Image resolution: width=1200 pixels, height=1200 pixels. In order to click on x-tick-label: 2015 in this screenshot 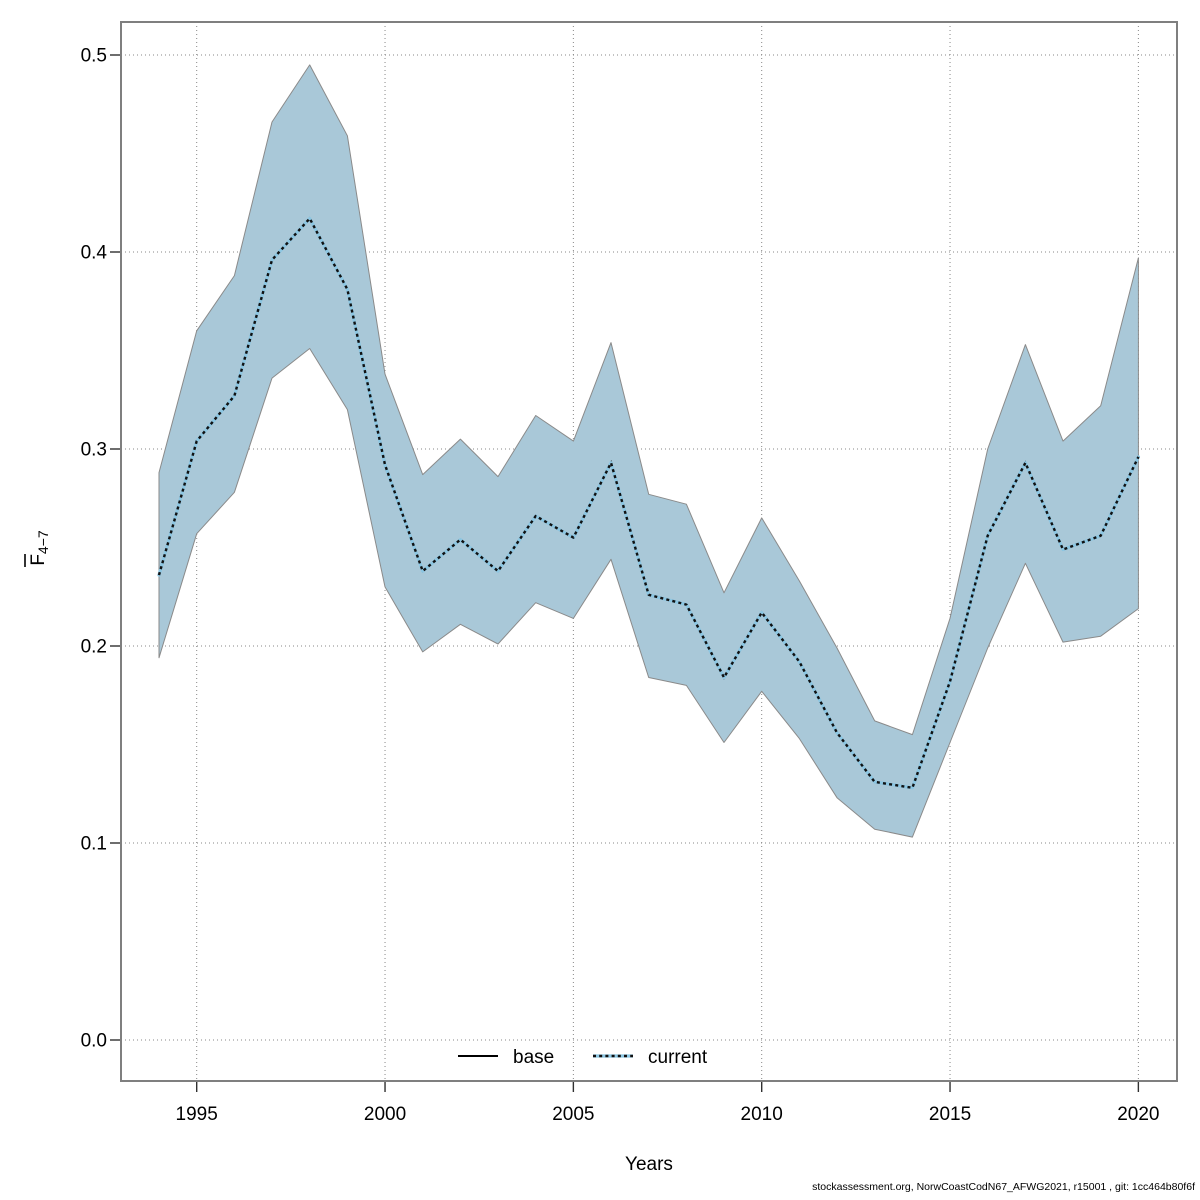, I will do `click(950, 1114)`.